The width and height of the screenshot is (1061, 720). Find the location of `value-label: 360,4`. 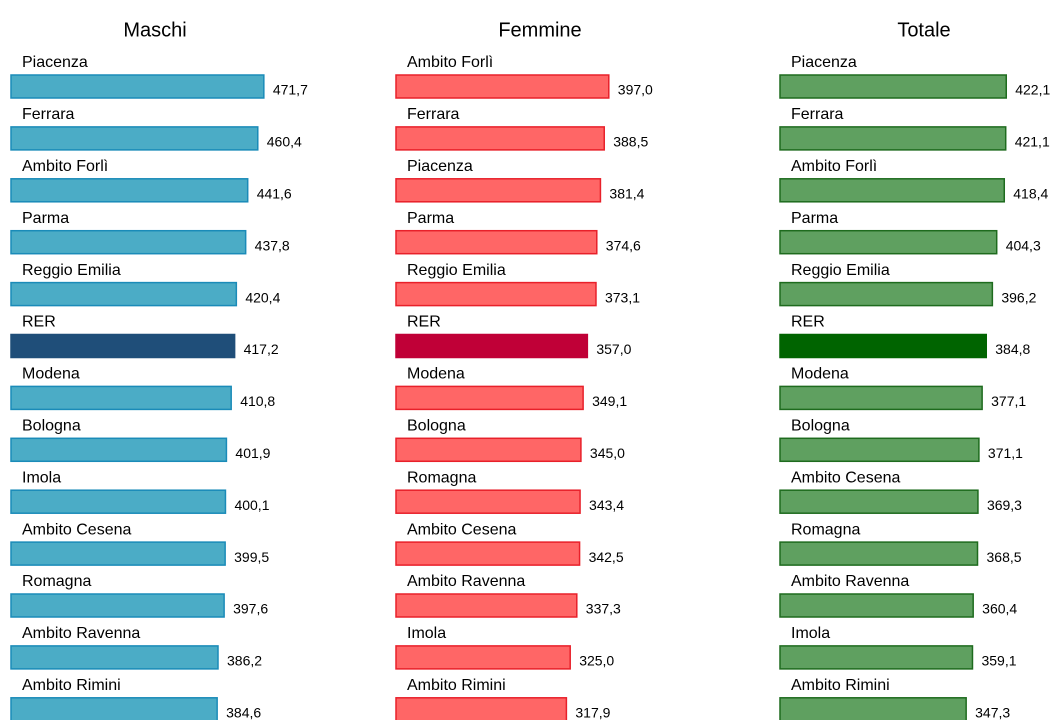

value-label: 360,4 is located at coordinates (999, 609).